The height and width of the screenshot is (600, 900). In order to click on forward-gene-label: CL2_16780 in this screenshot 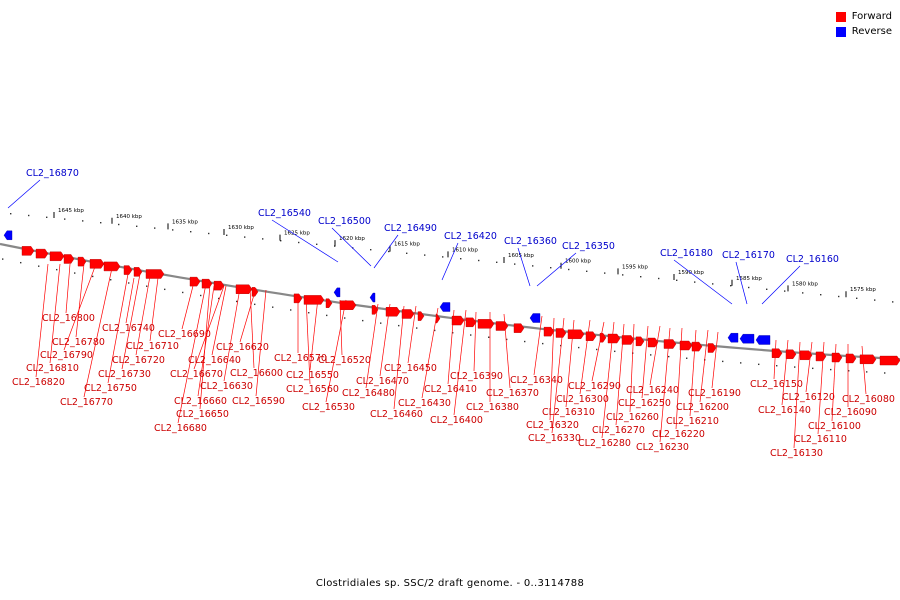, I will do `click(78, 342)`.